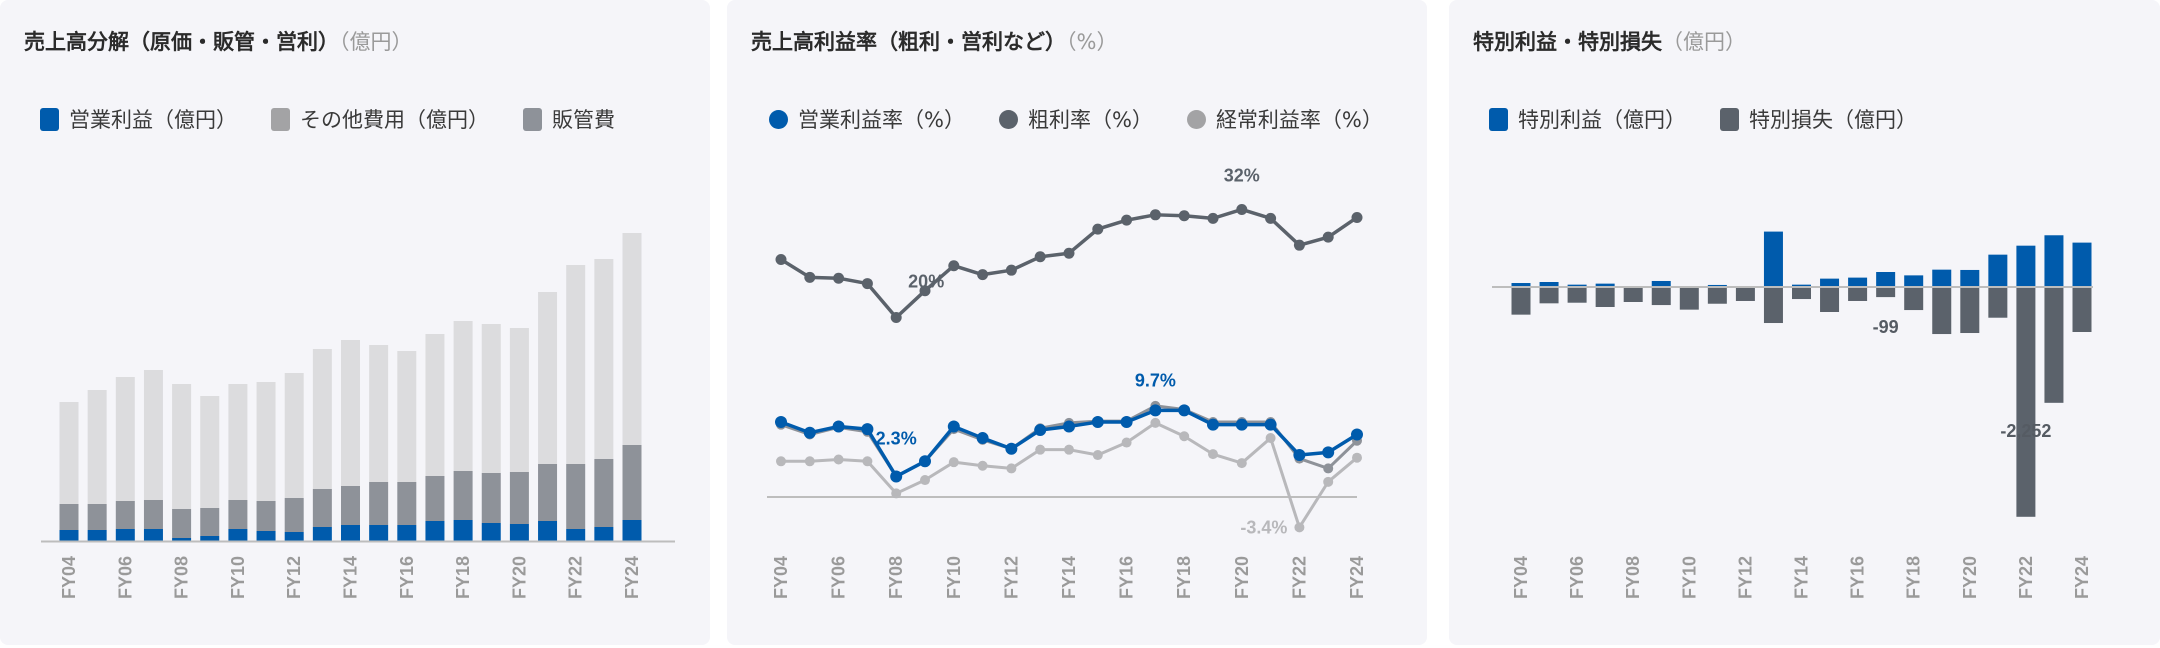 The width and height of the screenshot is (2160, 648). What do you see at coordinates (1299, 577) in the screenshot?
I see `x-tick-label: FY22` at bounding box center [1299, 577].